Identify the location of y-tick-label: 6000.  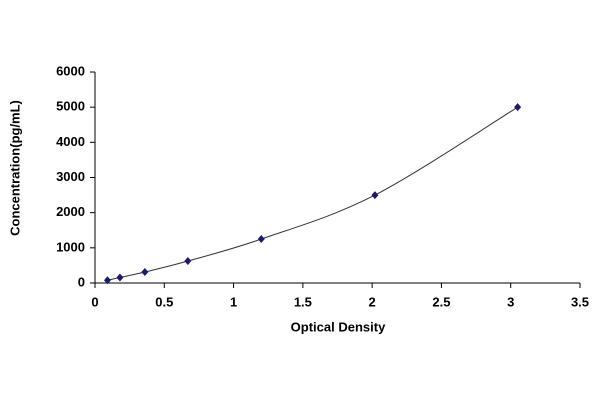
(70, 70).